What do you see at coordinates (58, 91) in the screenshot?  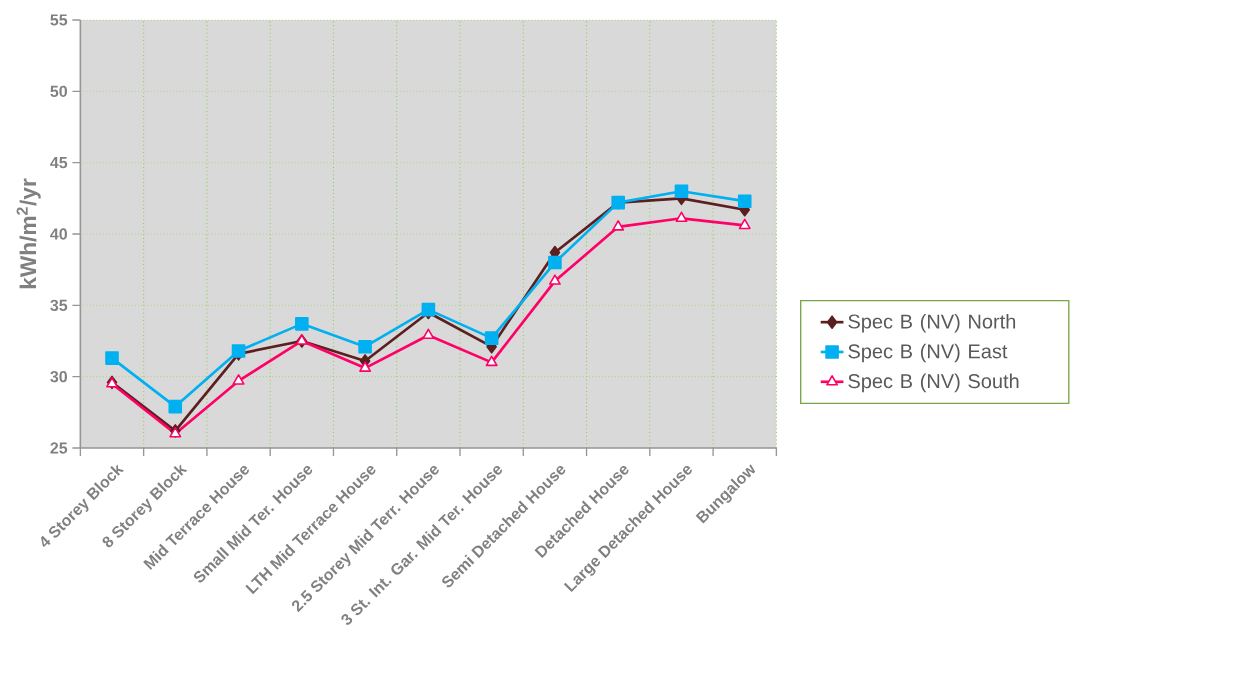 I see `y-tick-label: 50` at bounding box center [58, 91].